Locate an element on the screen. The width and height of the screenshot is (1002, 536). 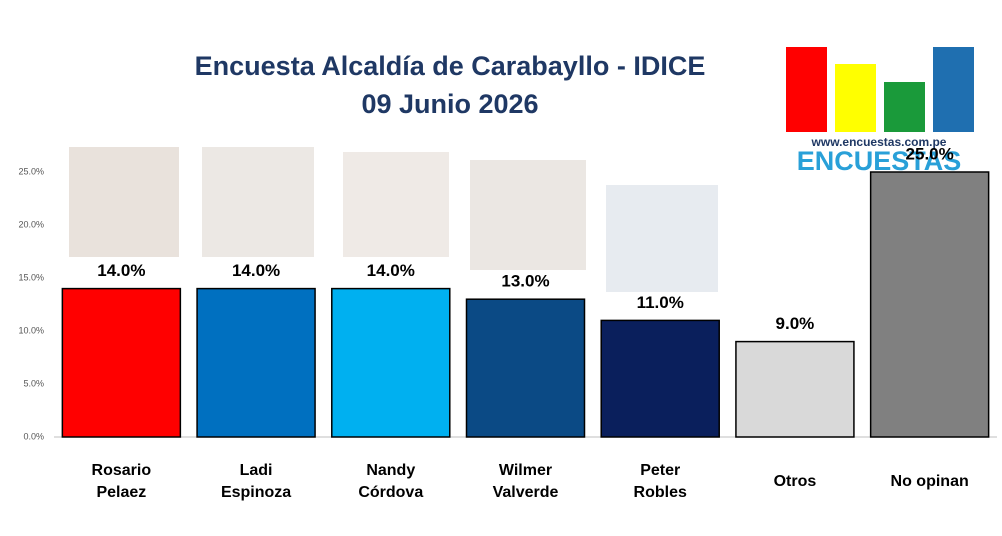
x-tick-label: Wilmer Valverde is located at coordinates (525, 481).